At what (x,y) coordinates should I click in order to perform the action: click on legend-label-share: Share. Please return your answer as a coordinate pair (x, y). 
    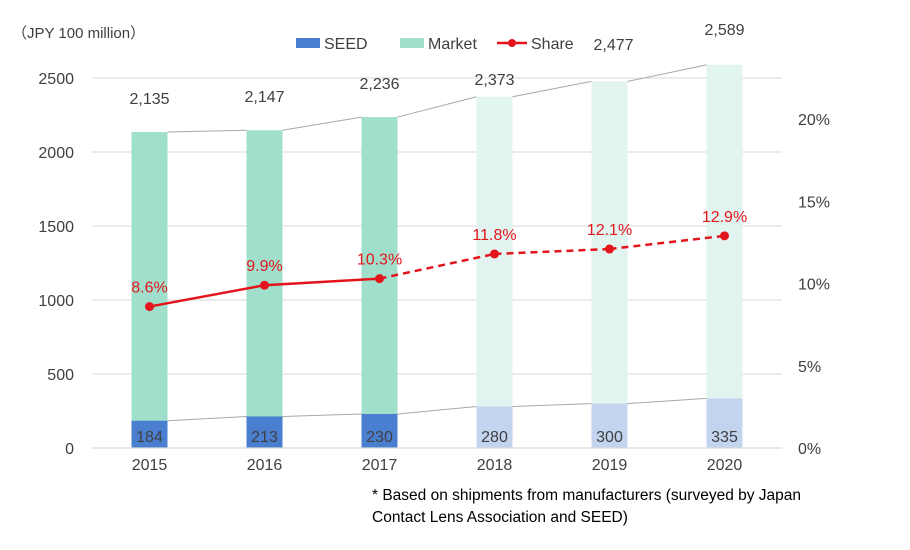
    Looking at the image, I should click on (552, 44).